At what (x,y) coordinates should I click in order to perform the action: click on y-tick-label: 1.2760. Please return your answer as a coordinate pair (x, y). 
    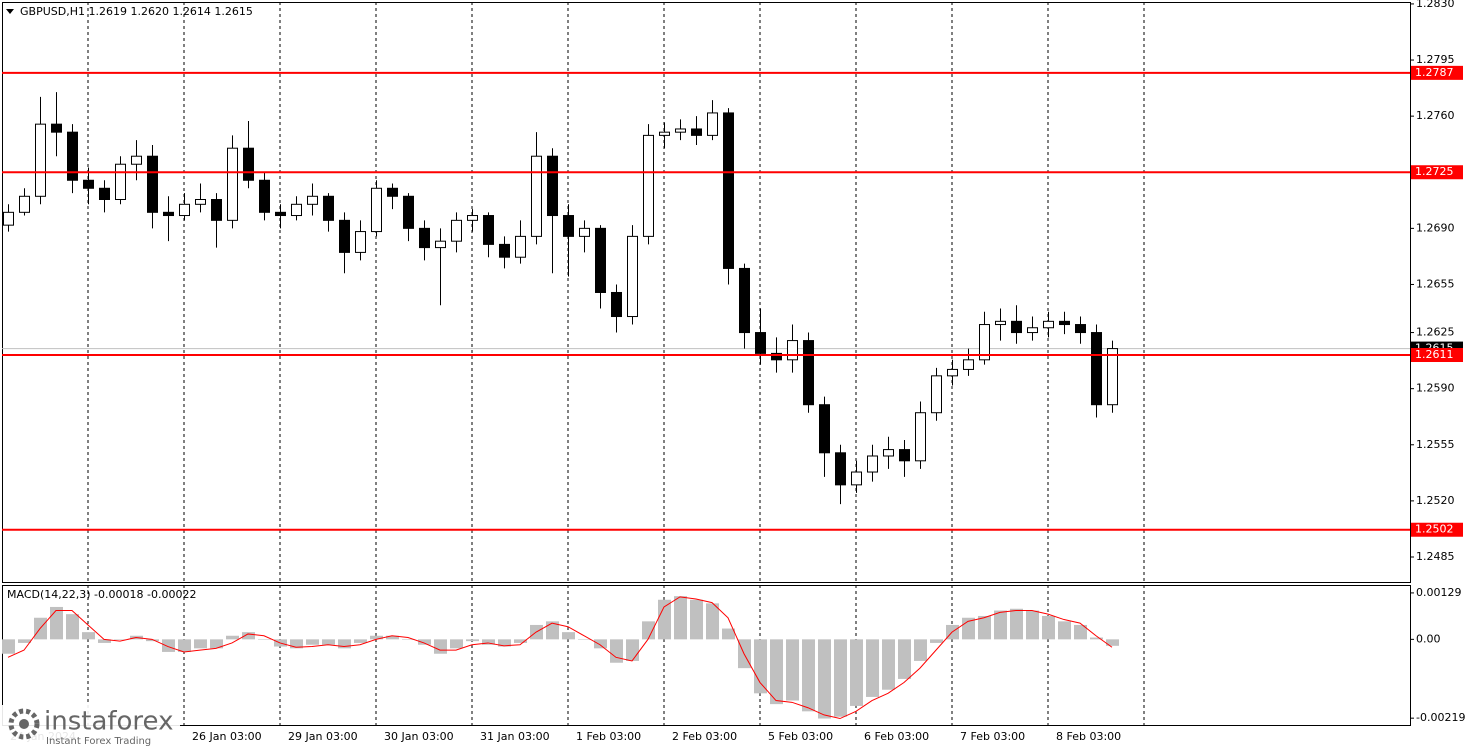
    Looking at the image, I should click on (1435, 115).